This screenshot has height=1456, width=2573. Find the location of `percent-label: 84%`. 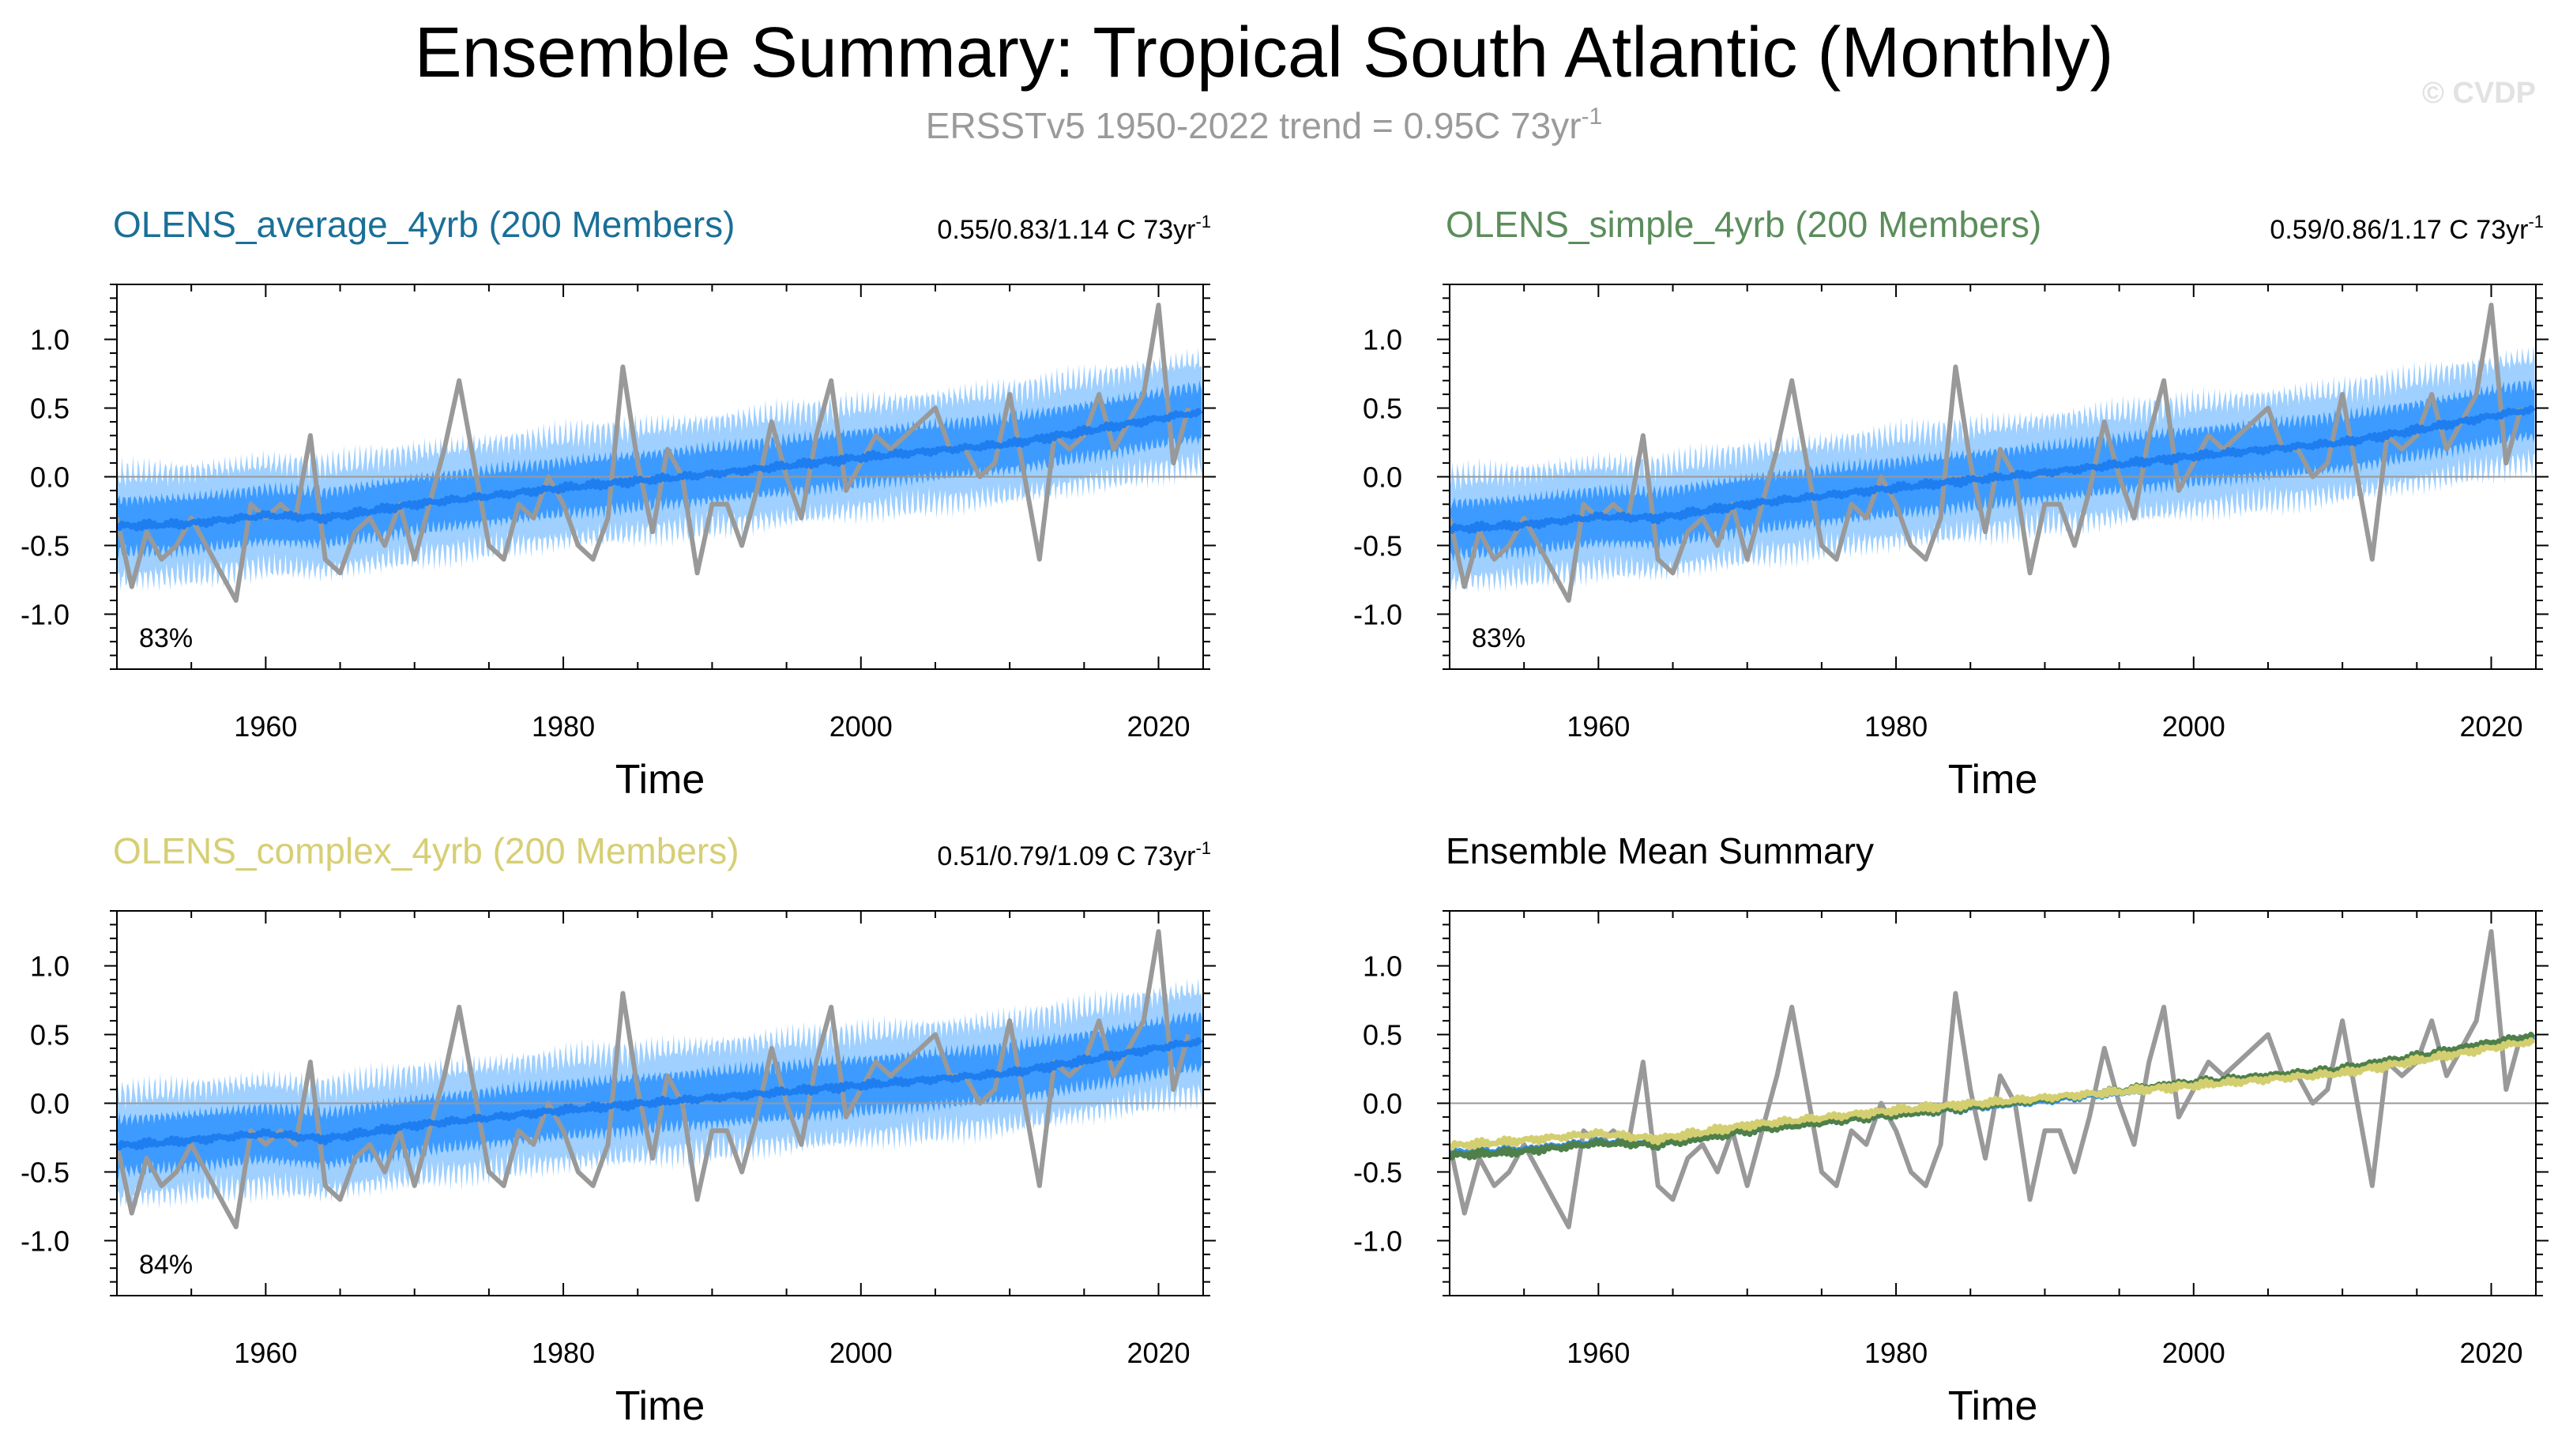

percent-label: 84% is located at coordinates (166, 1265).